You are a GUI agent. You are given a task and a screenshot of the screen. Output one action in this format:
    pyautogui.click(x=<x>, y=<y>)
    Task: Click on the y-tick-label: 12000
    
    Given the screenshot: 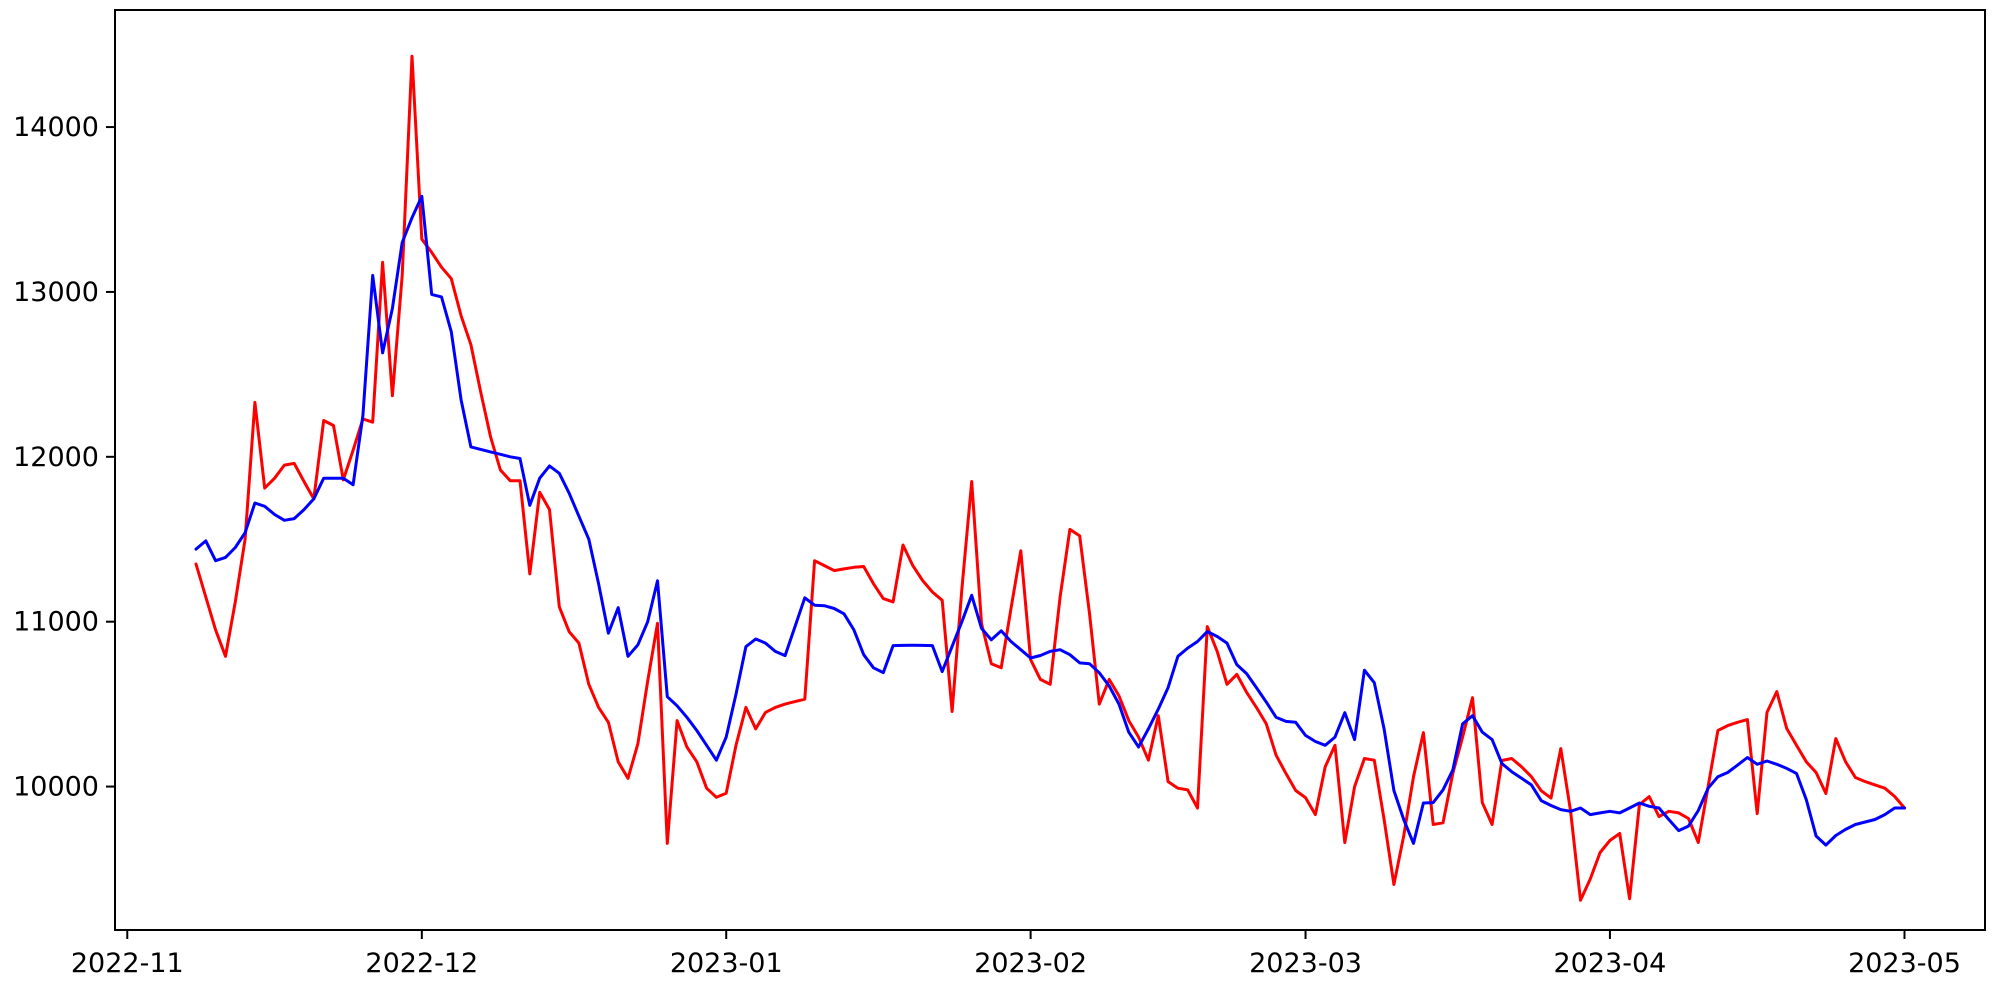 What is the action you would take?
    pyautogui.click(x=56, y=457)
    